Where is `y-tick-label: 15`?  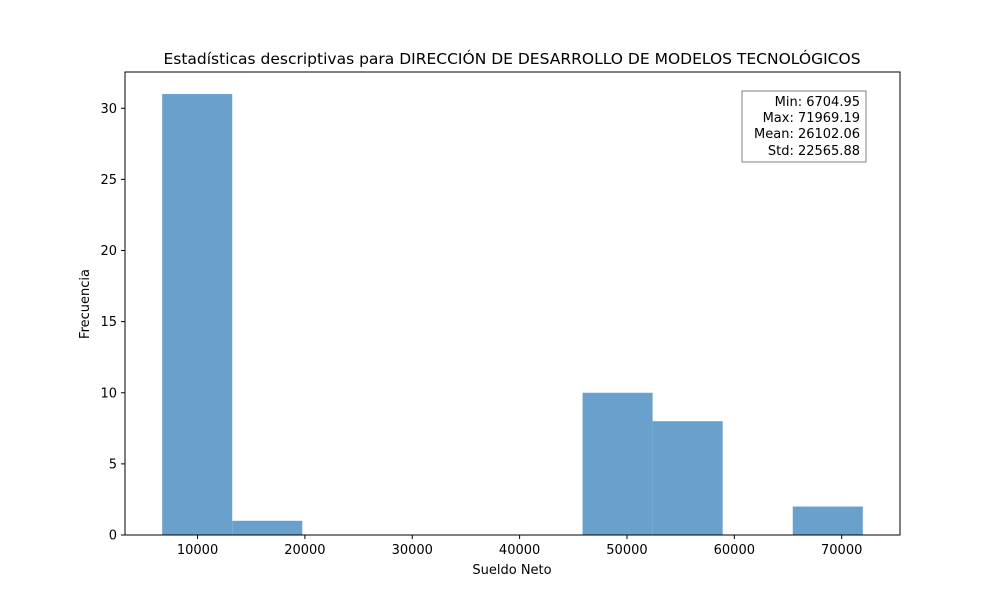 y-tick-label: 15 is located at coordinates (108, 322).